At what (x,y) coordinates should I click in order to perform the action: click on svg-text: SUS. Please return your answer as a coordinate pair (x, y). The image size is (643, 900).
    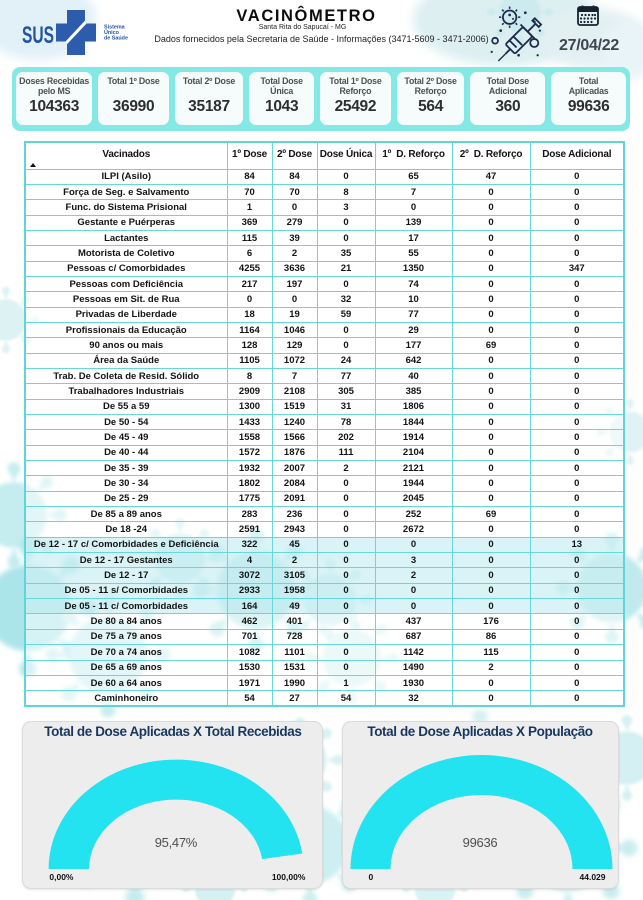
    Looking at the image, I should click on (38, 35).